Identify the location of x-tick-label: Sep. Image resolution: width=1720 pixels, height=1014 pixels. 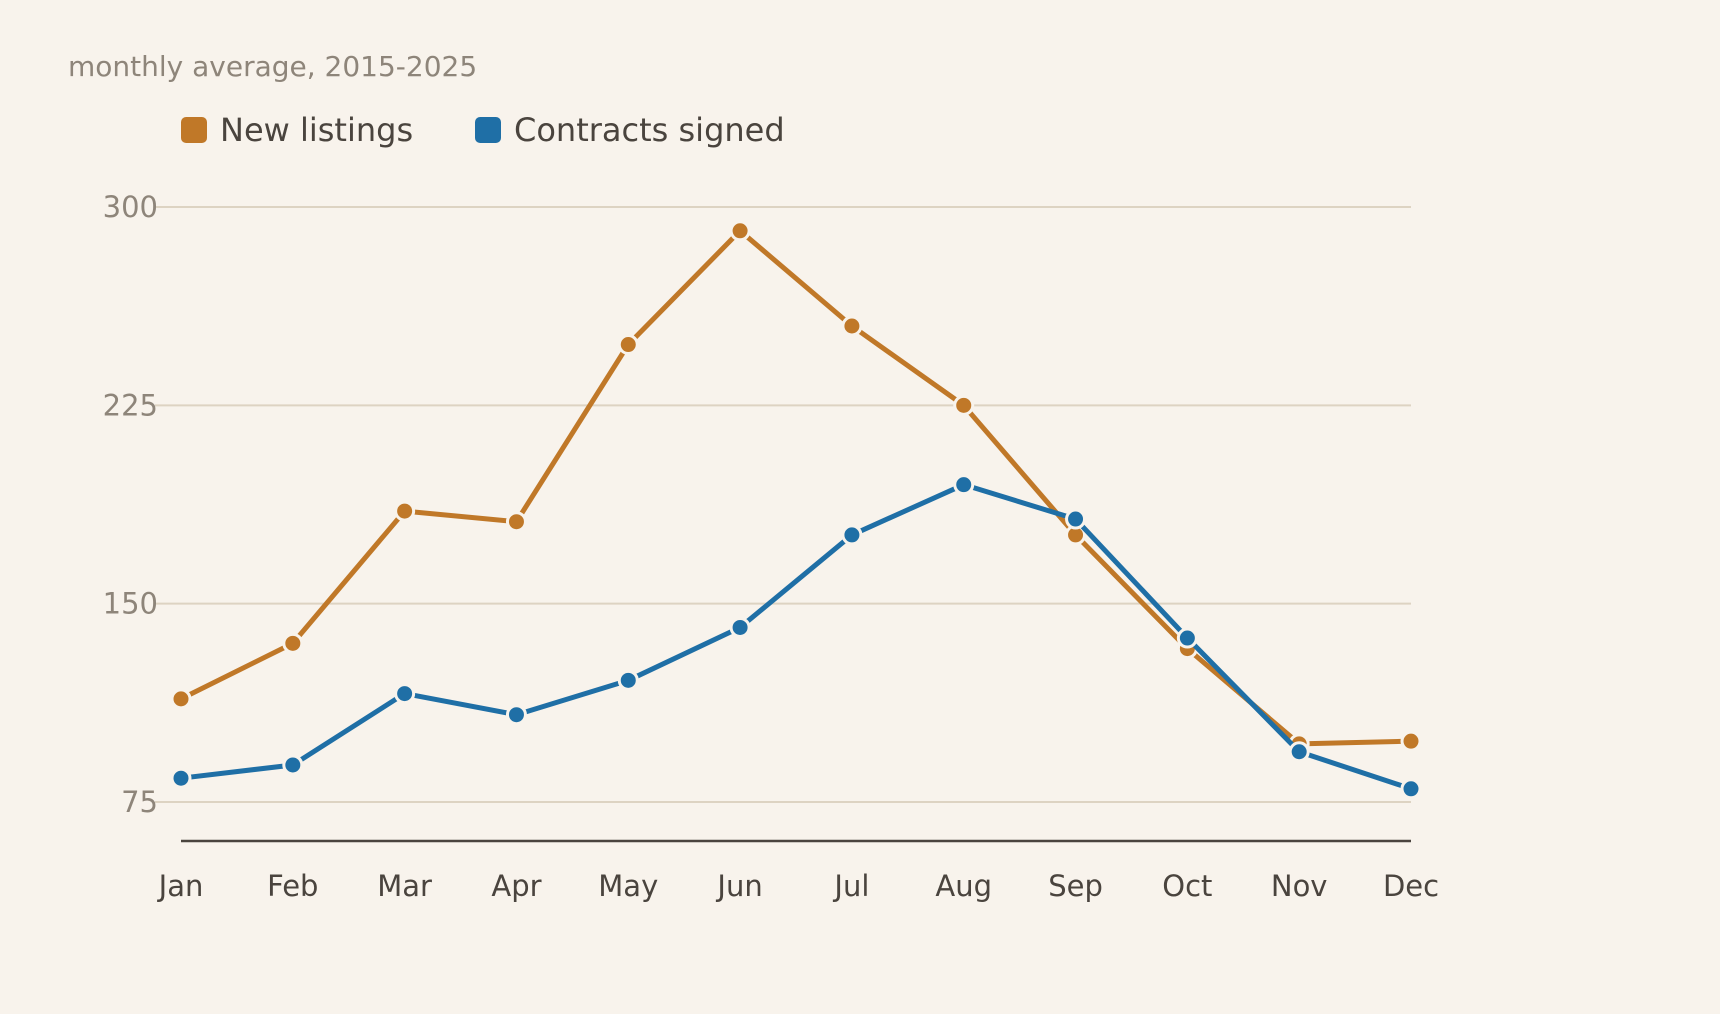
(1075, 886).